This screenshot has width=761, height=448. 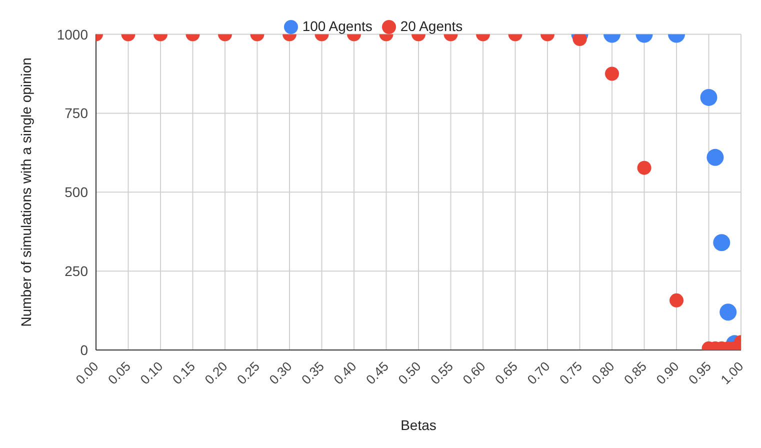 I want to click on x-tick-label: 0.00, so click(x=87, y=373).